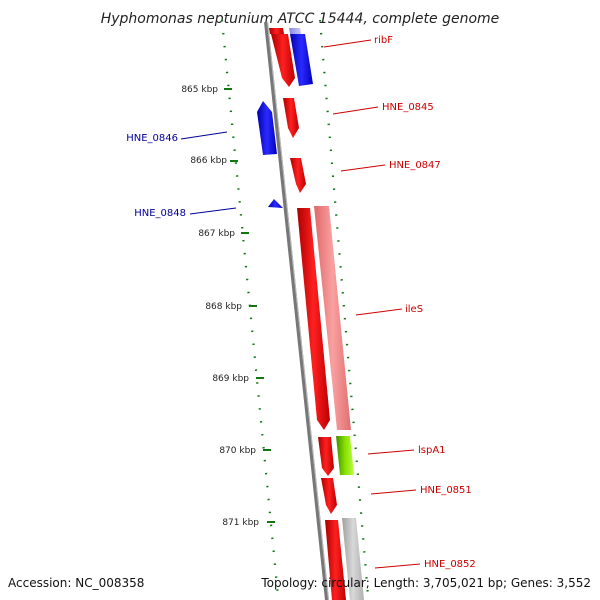 This screenshot has width=600, height=600. I want to click on gene-label-HNE-0845: HNE_0845, so click(408, 107).